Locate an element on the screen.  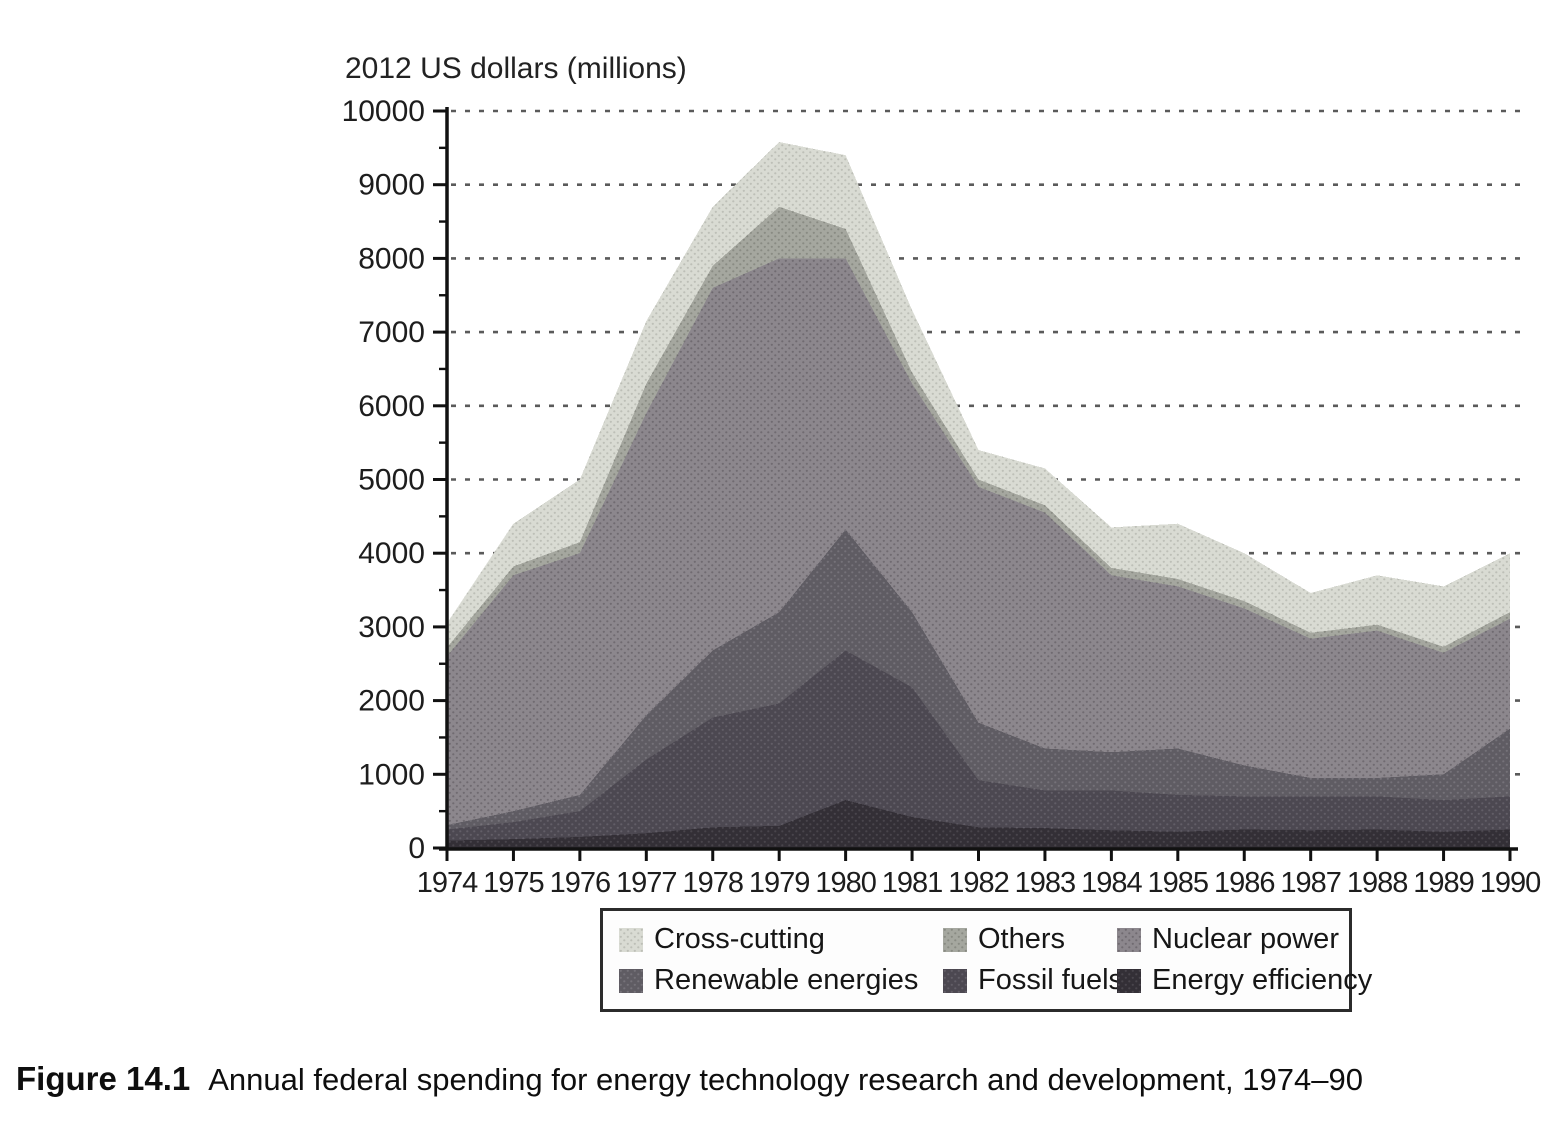
legend-item-cross-cutting: Cross-cutting is located at coordinates (779, 939).